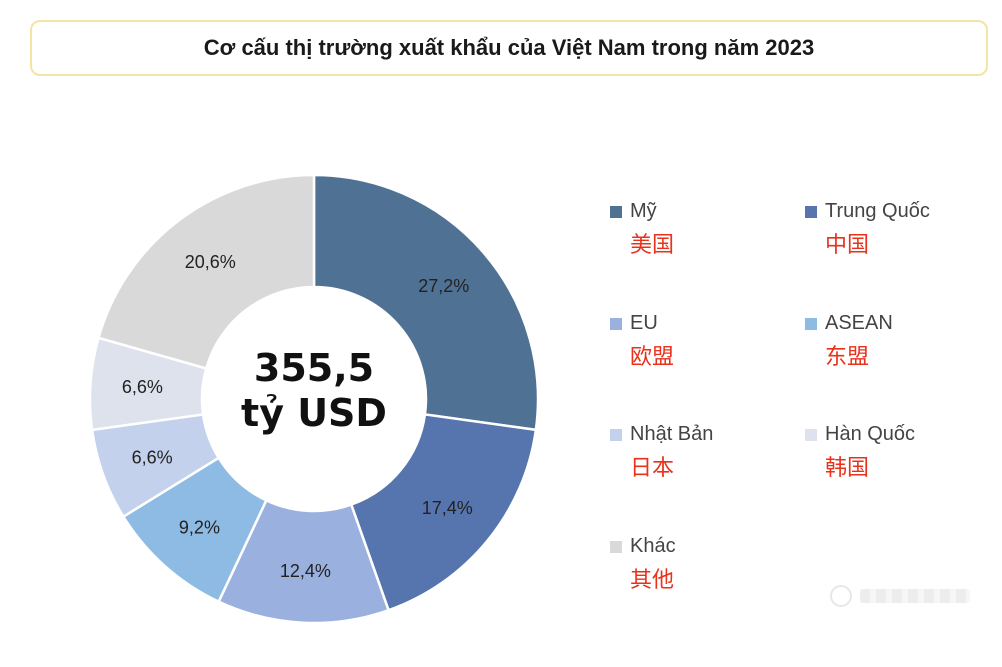 This screenshot has width=1002, height=667. I want to click on watermark, so click(905, 596).